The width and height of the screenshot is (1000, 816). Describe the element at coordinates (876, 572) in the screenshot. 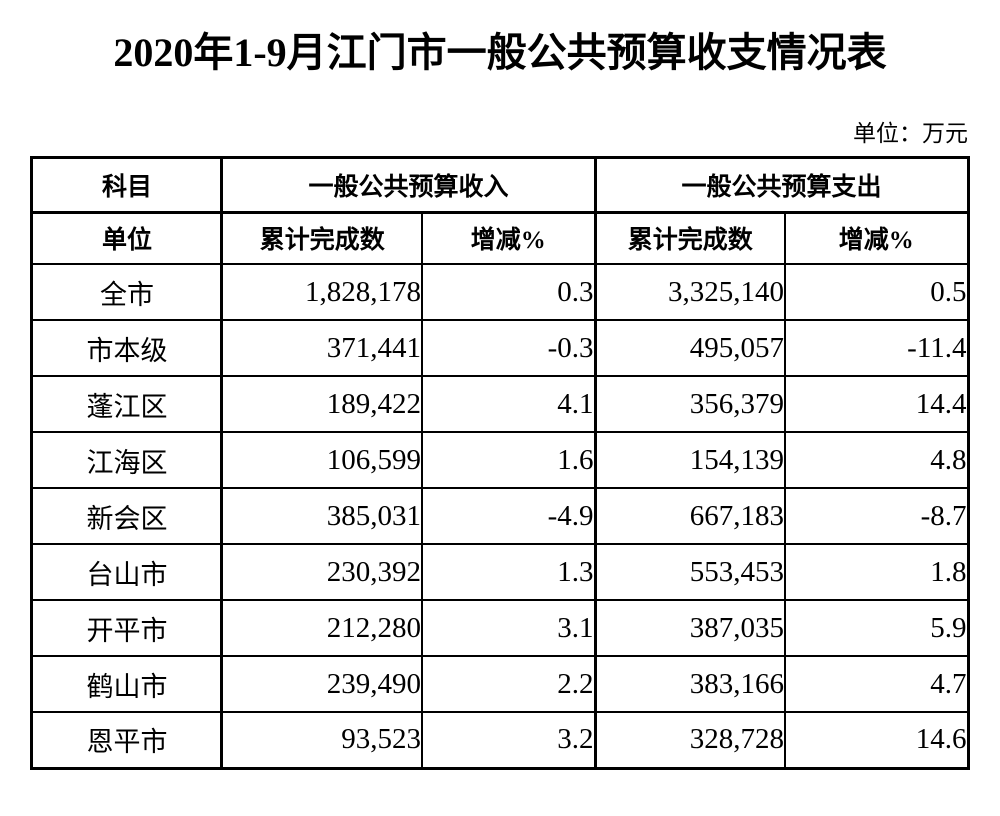

I see `expenditure-change-cell: 1.8` at that location.